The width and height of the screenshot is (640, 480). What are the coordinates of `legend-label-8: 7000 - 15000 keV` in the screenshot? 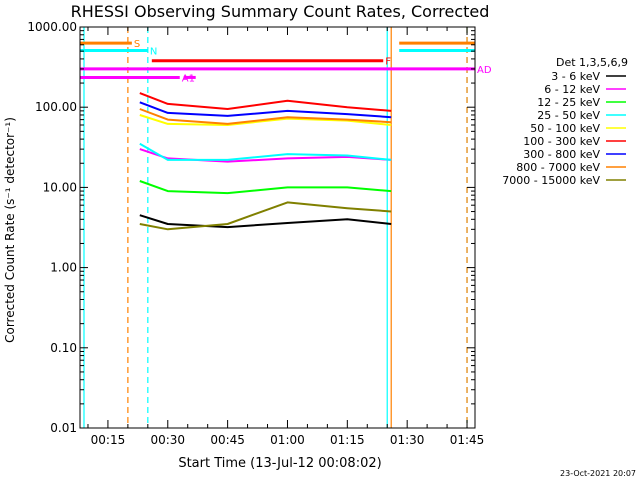 It's located at (551, 180).